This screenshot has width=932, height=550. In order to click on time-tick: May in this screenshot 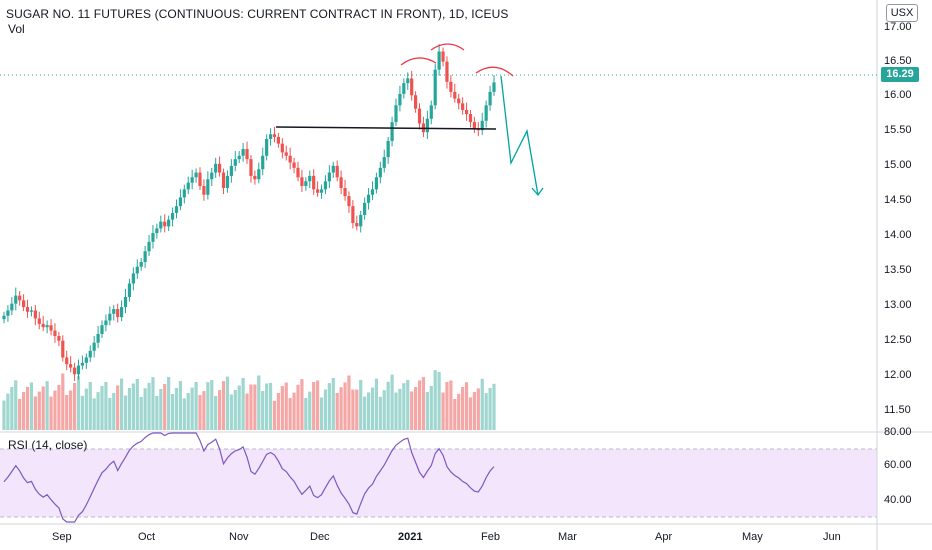, I will do `click(752, 537)`.